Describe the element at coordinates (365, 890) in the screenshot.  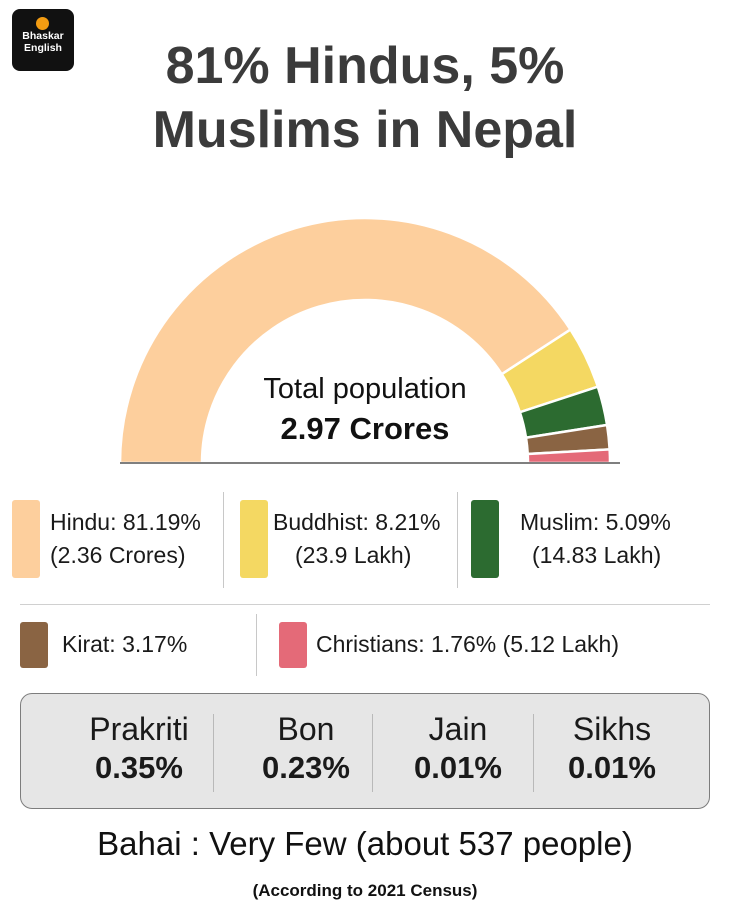
I see `source-note: (According to 2021 Census)` at that location.